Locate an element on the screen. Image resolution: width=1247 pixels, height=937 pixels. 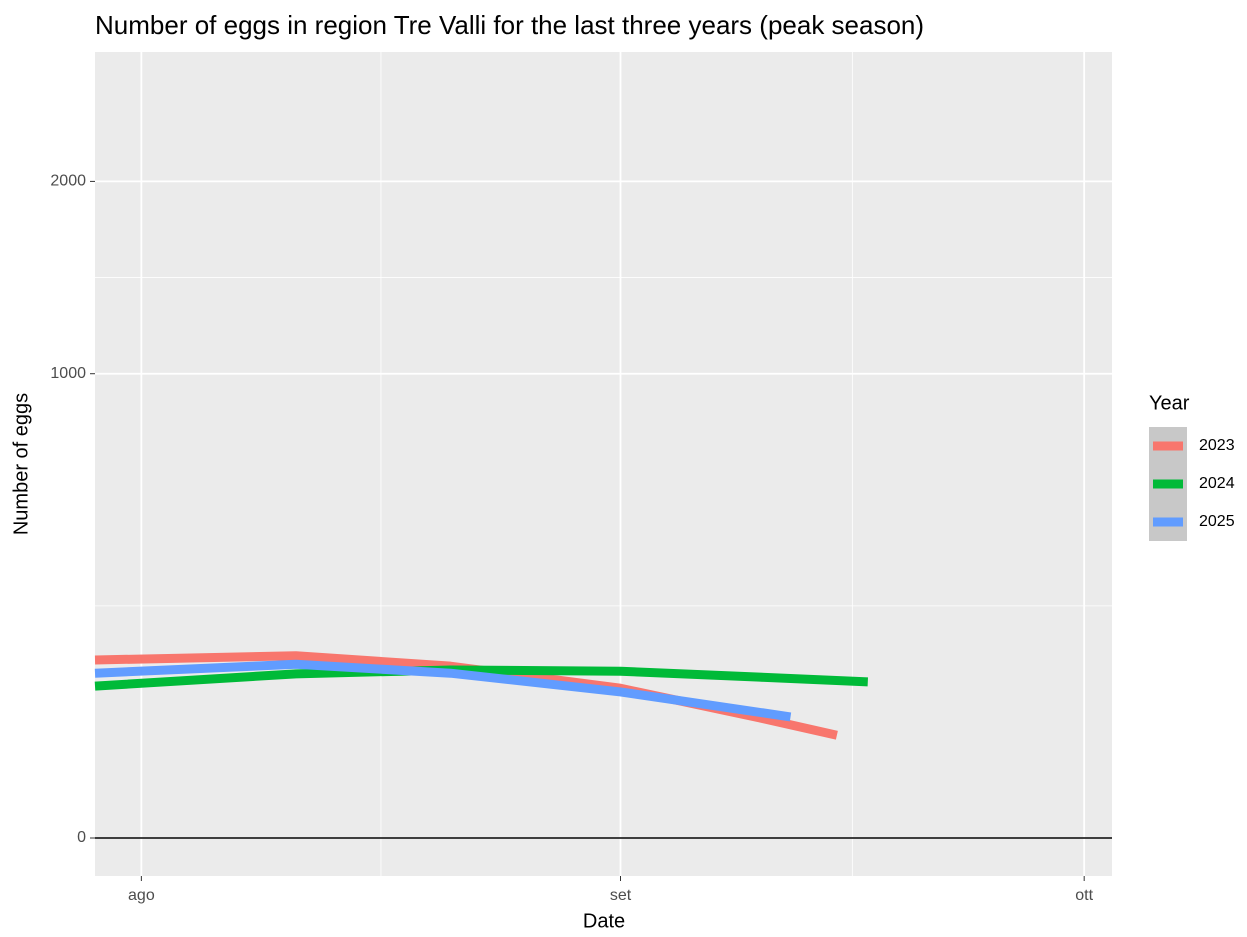
y-tick-label: 0 is located at coordinates (81, 837).